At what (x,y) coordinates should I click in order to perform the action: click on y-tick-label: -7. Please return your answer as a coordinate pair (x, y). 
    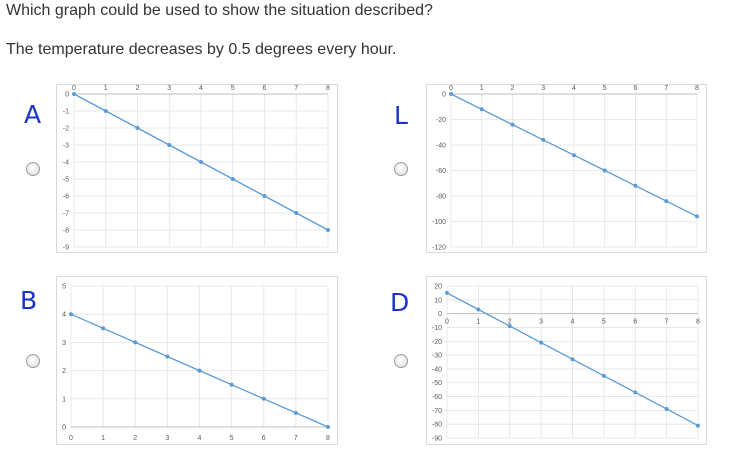
    Looking at the image, I should click on (66, 214).